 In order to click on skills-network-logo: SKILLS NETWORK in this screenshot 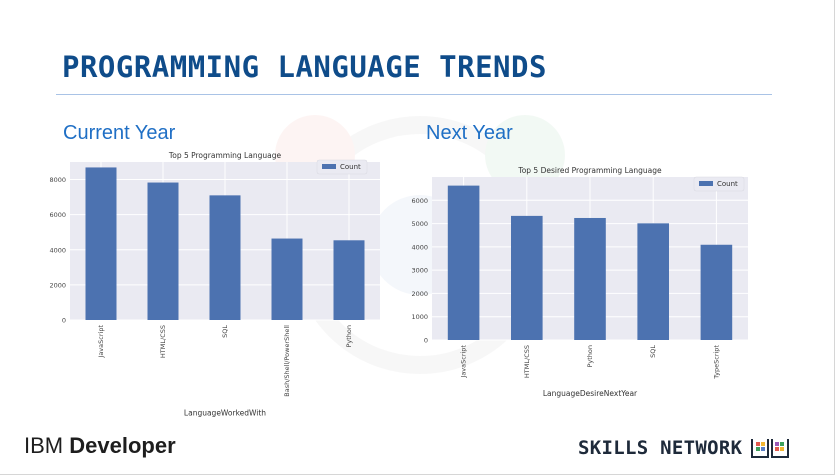, I will do `click(684, 448)`.